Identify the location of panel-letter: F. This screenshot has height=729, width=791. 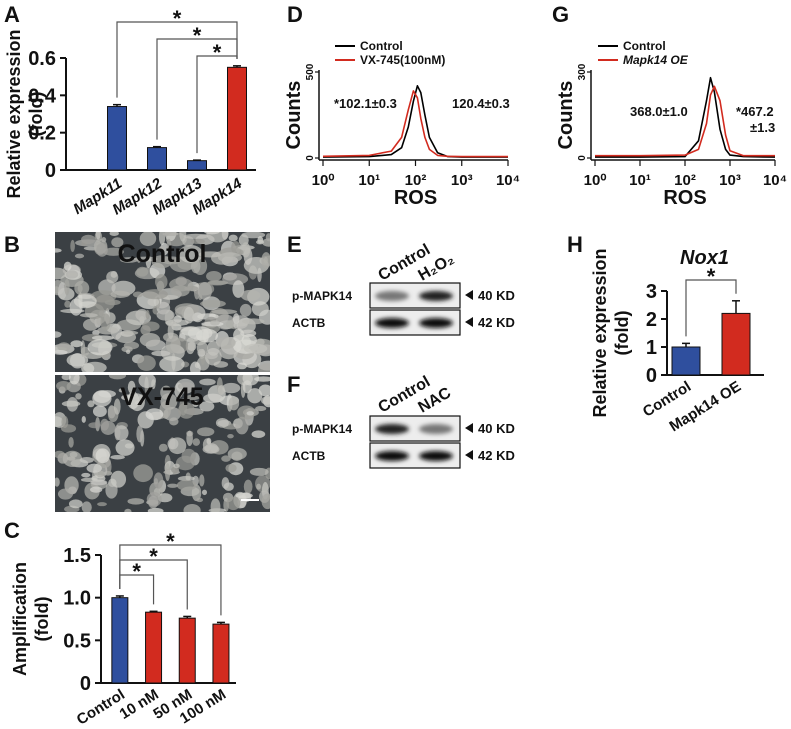
(293, 384).